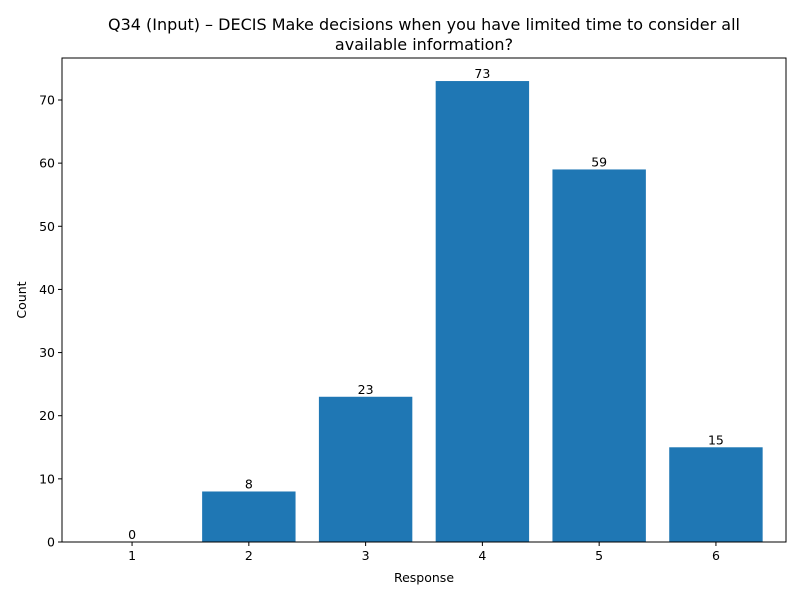  What do you see at coordinates (51, 542) in the screenshot?
I see `y-tick-label-0: 0` at bounding box center [51, 542].